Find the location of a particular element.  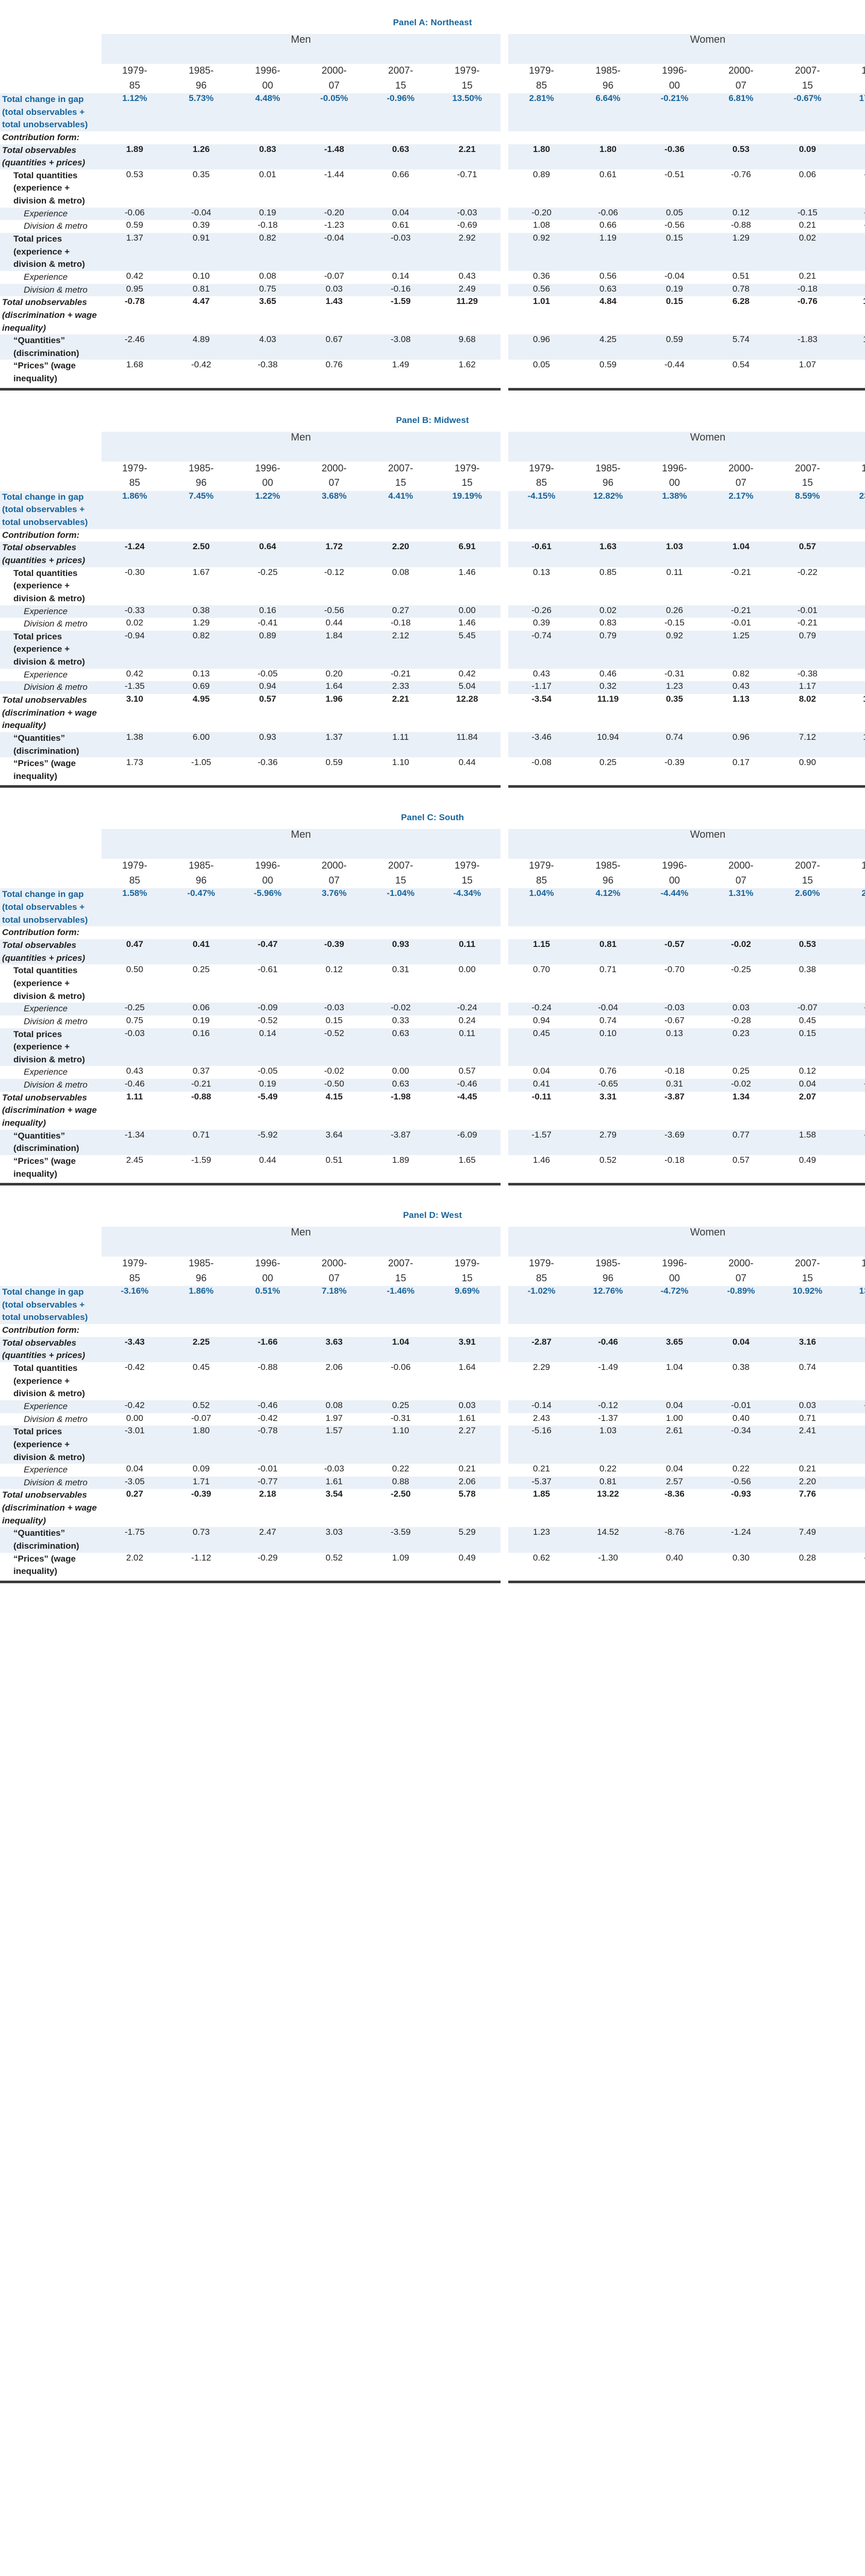

cell-men-total_quantities-1: 0.50 is located at coordinates (134, 984).